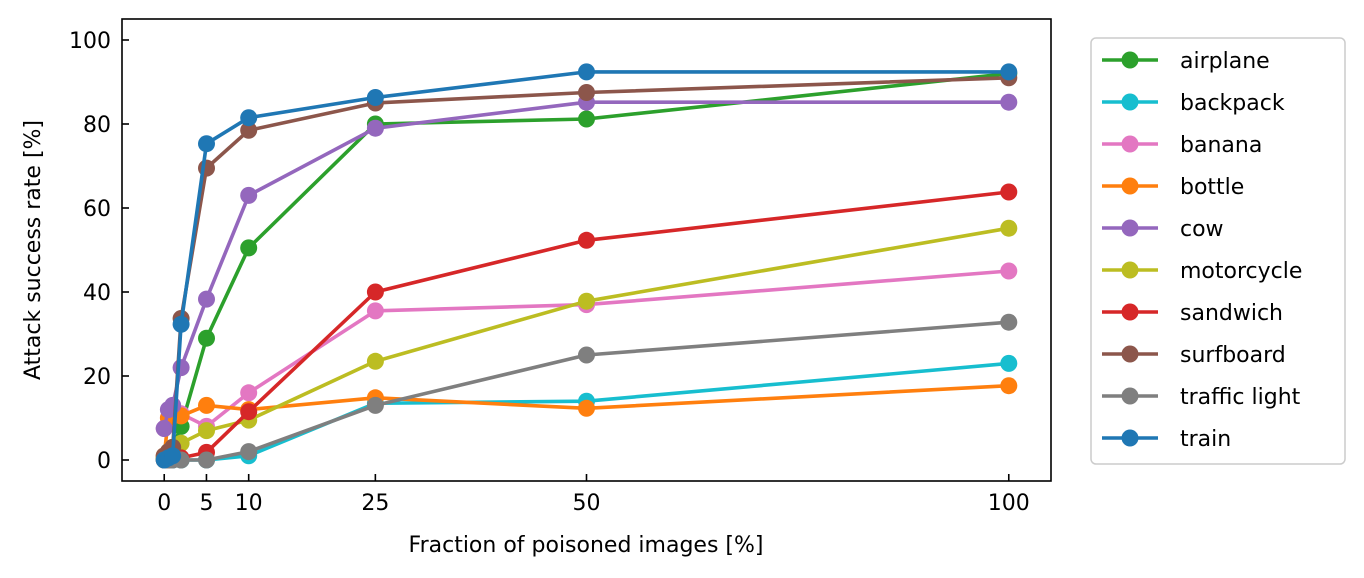 The height and width of the screenshot is (578, 1364). What do you see at coordinates (1233, 355) in the screenshot?
I see `legend-label-surfboard: surfboard` at bounding box center [1233, 355].